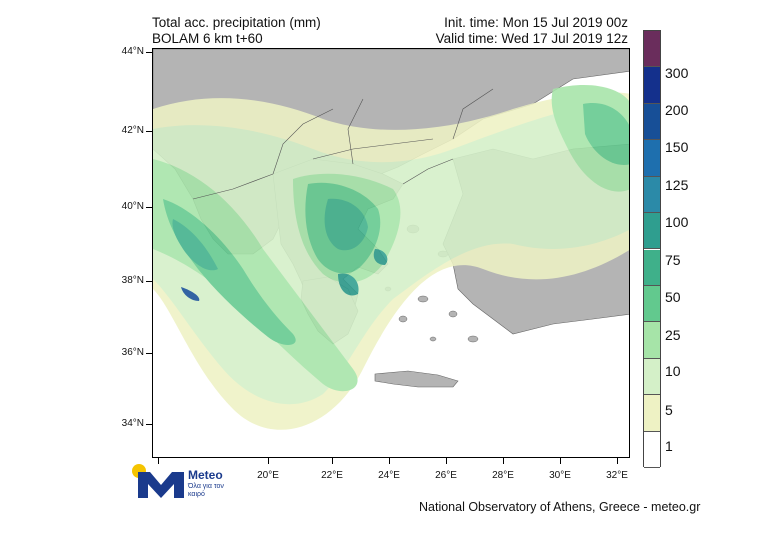 This screenshot has width=784, height=534. Describe the element at coordinates (161, 485) in the screenshot. I see `meteo-m-icon` at that location.